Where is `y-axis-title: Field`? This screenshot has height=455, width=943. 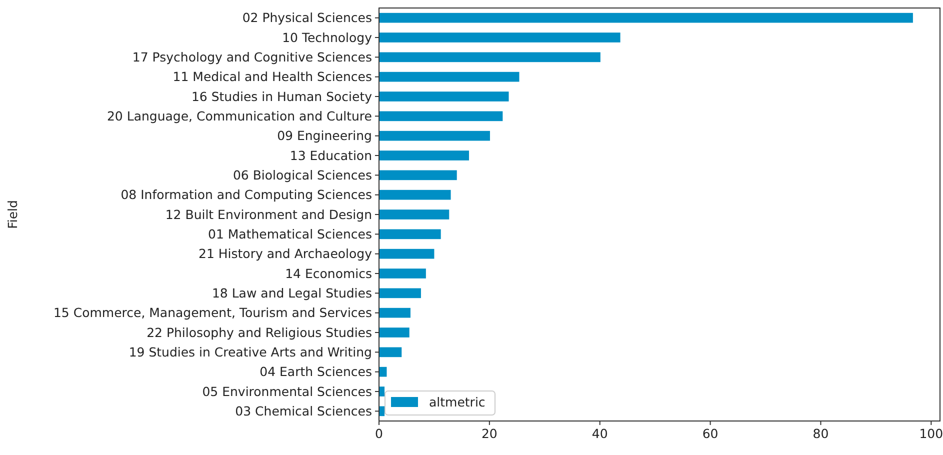 y-axis-title: Field is located at coordinates (12, 214).